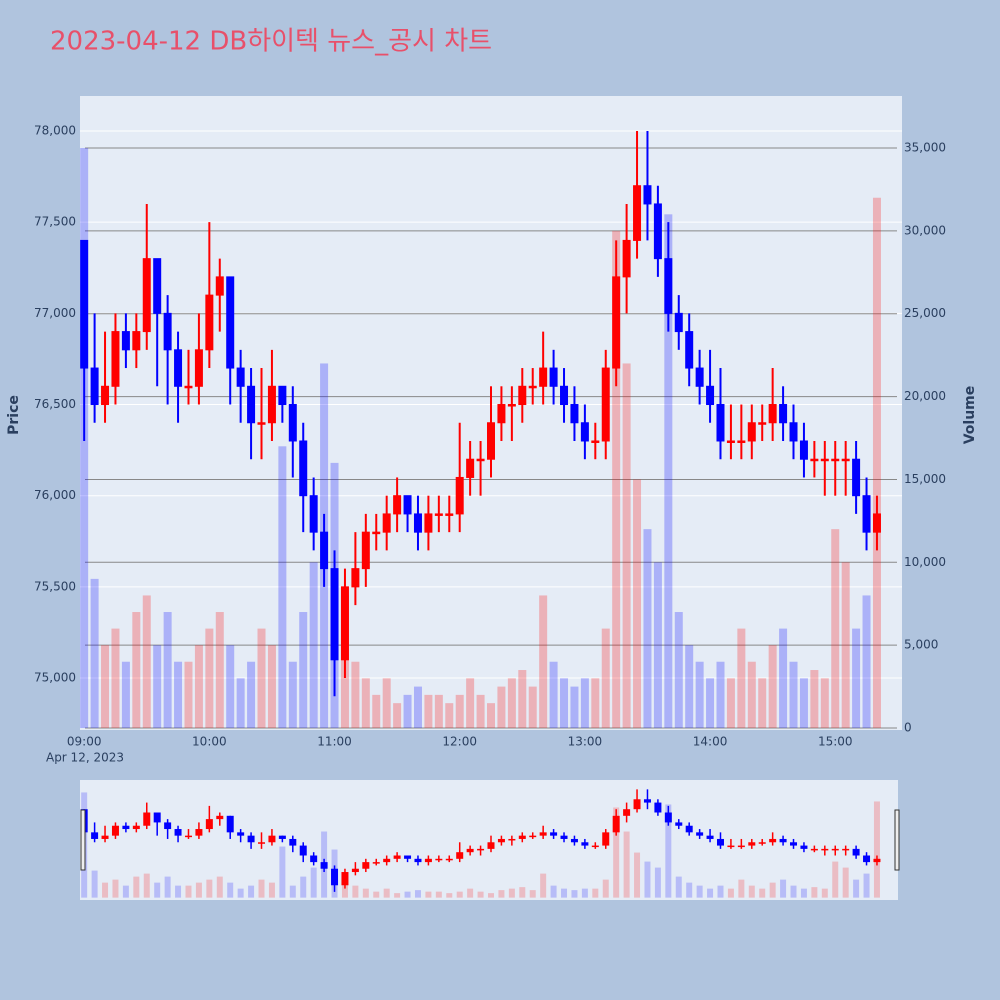  I want to click on y2-tick-label: 0, so click(908, 728).